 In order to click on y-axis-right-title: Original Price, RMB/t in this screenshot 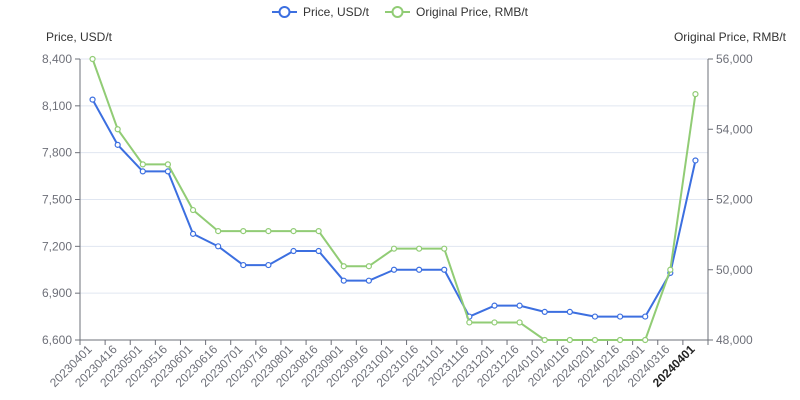, I will do `click(729, 37)`.